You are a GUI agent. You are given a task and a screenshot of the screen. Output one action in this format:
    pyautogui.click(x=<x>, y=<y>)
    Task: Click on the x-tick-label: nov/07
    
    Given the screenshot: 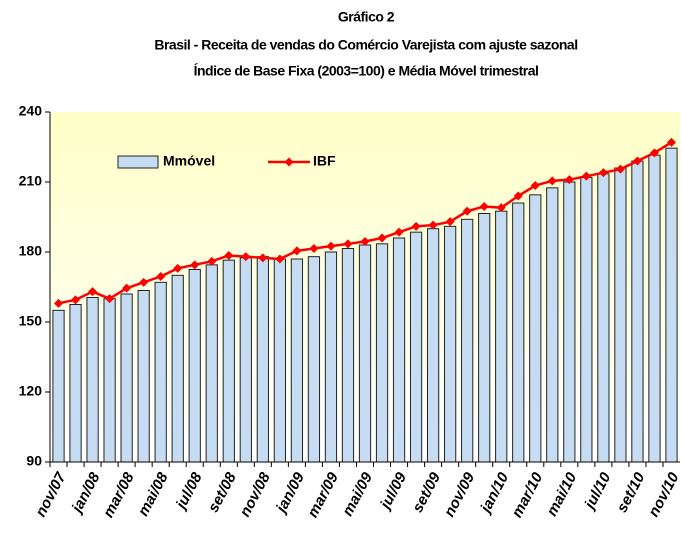 What is the action you would take?
    pyautogui.click(x=51, y=494)
    